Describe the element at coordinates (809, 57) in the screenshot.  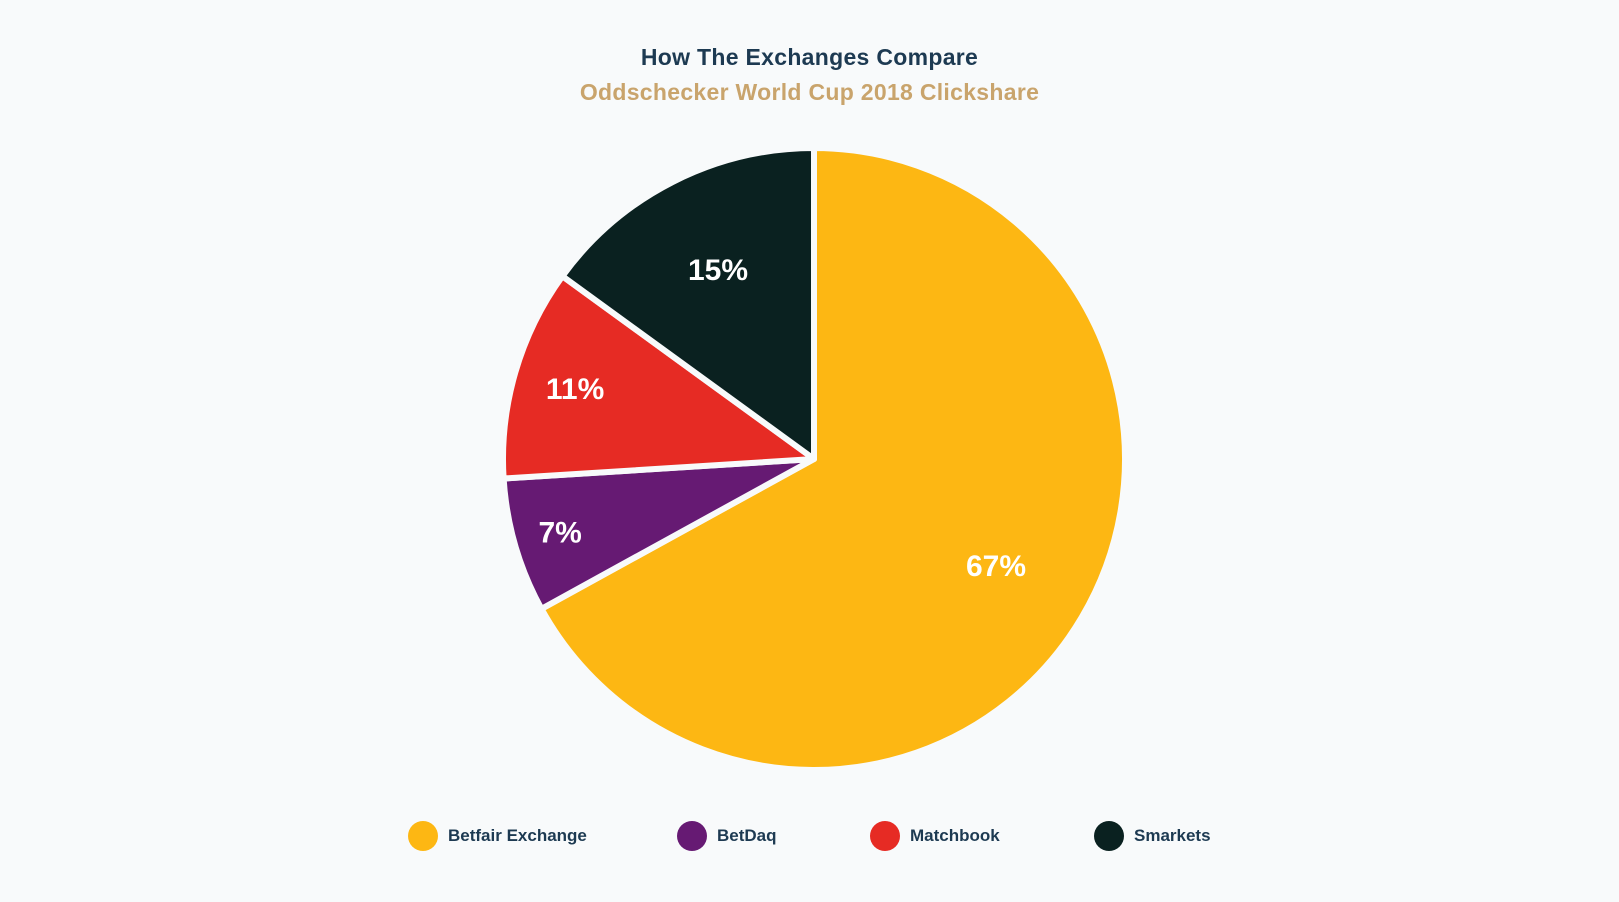
I see `chart-title: How The Exchanges Compare` at that location.